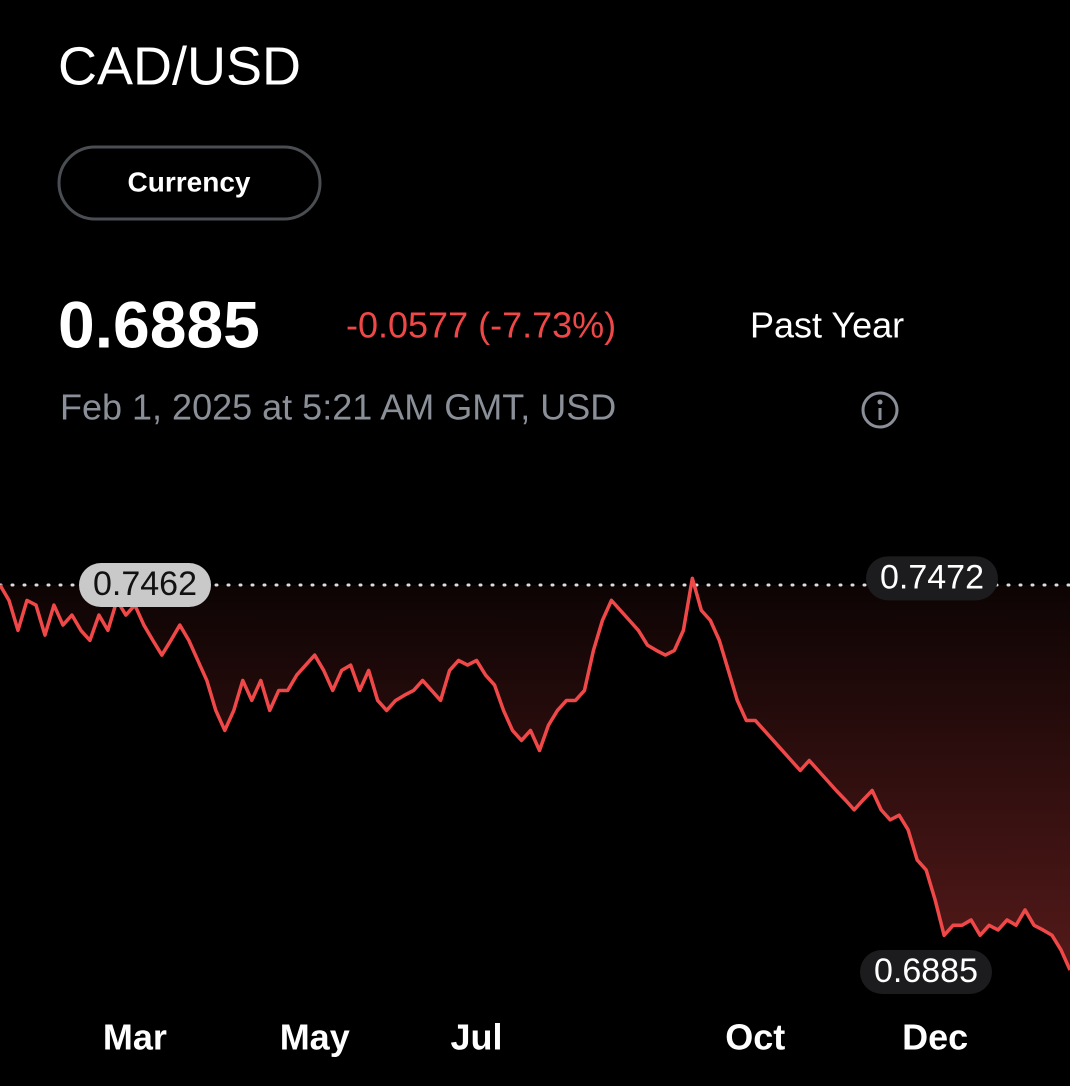 This screenshot has height=1086, width=1070. What do you see at coordinates (755, 1037) in the screenshot?
I see `x-tick-label: Oct` at bounding box center [755, 1037].